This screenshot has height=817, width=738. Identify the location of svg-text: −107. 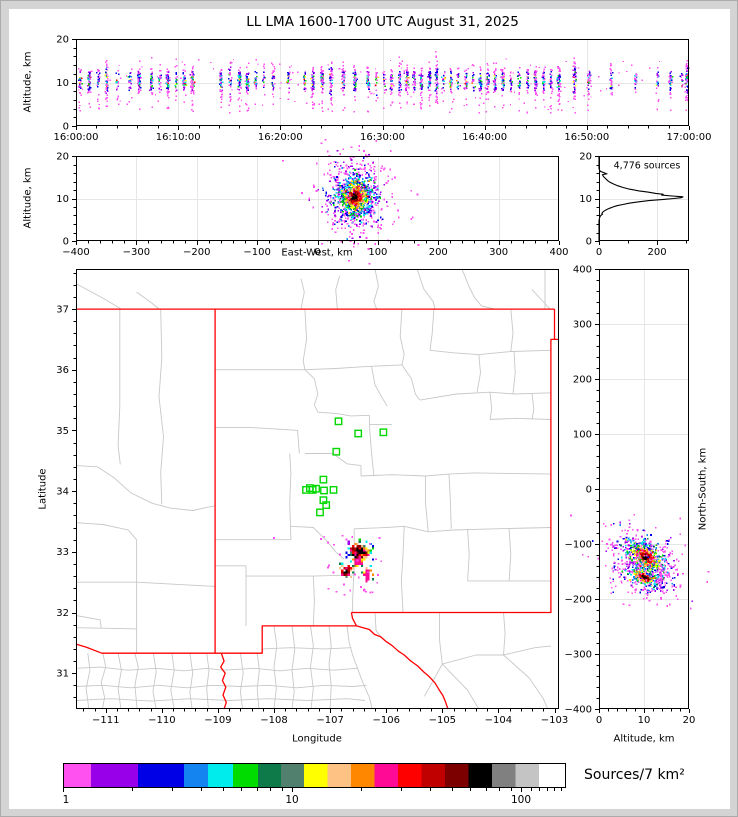
(329, 720).